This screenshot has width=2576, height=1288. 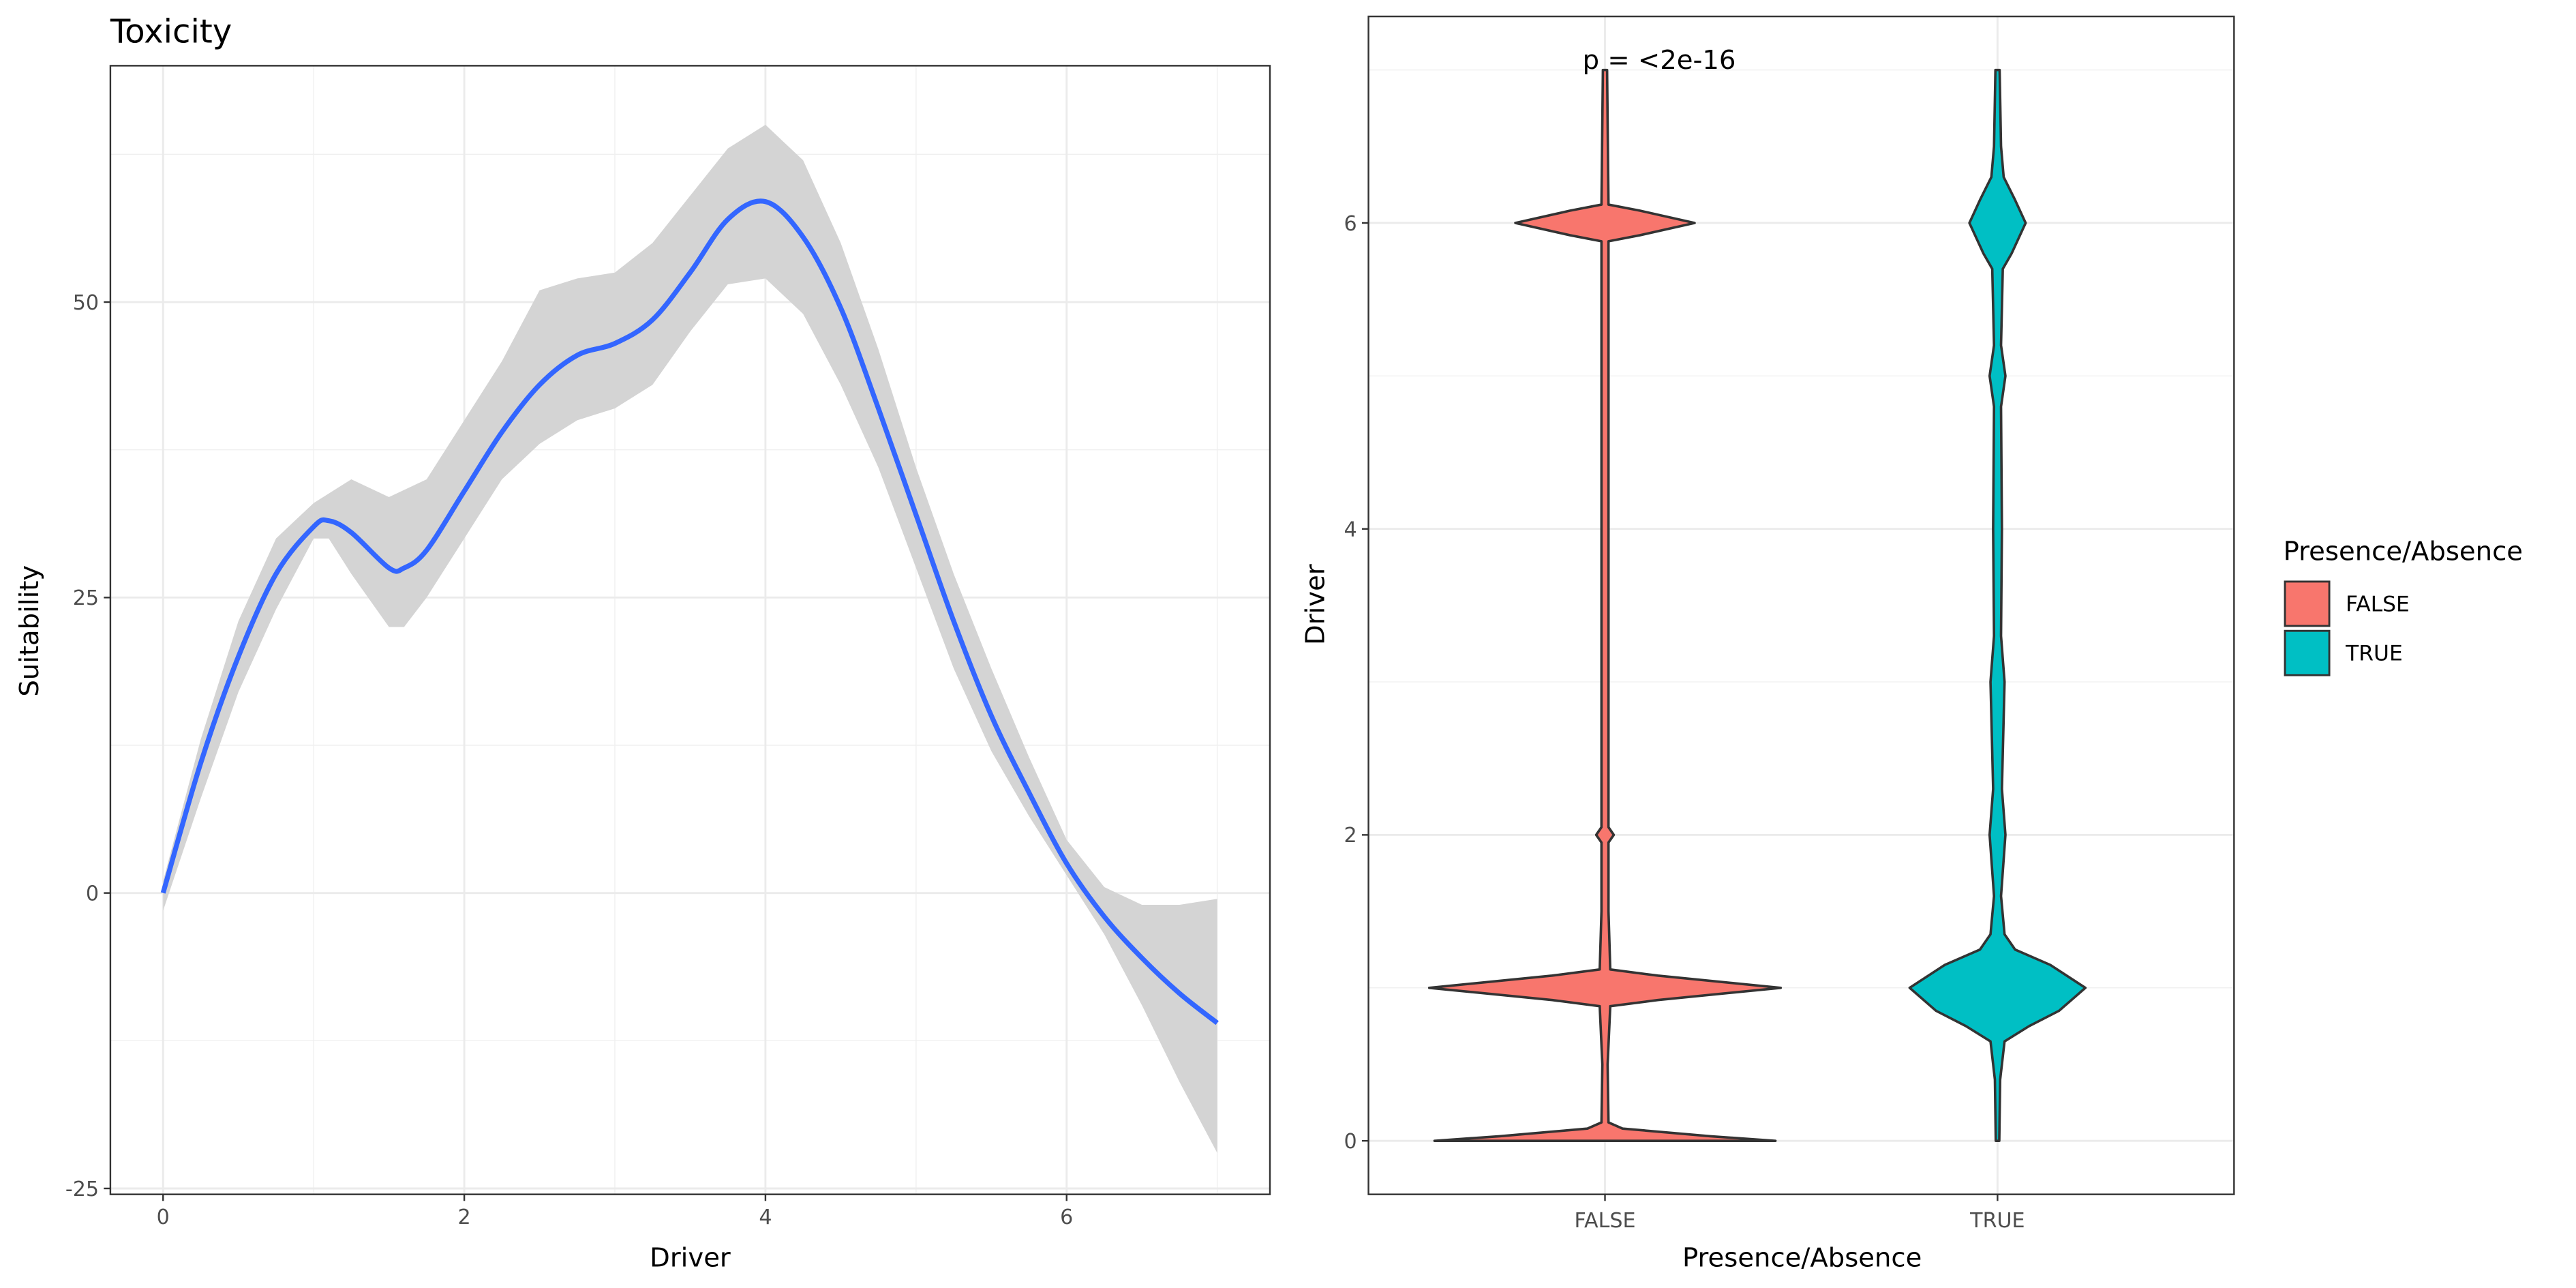 What do you see at coordinates (2307, 603) in the screenshot?
I see `legend-key-false` at bounding box center [2307, 603].